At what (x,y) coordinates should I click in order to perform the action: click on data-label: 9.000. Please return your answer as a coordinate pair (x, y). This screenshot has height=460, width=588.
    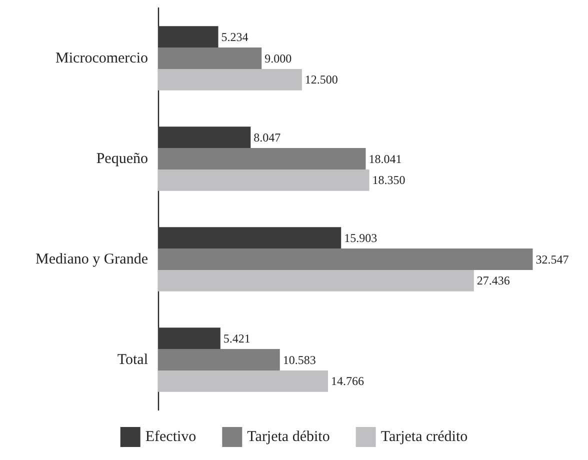
    Looking at the image, I should click on (278, 58).